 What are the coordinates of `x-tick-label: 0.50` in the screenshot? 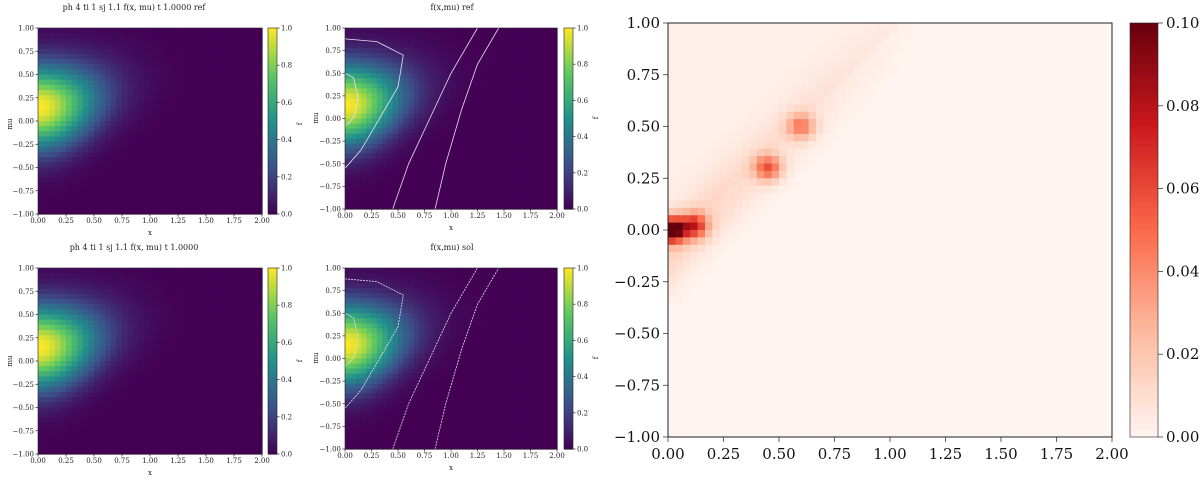 It's located at (94, 461).